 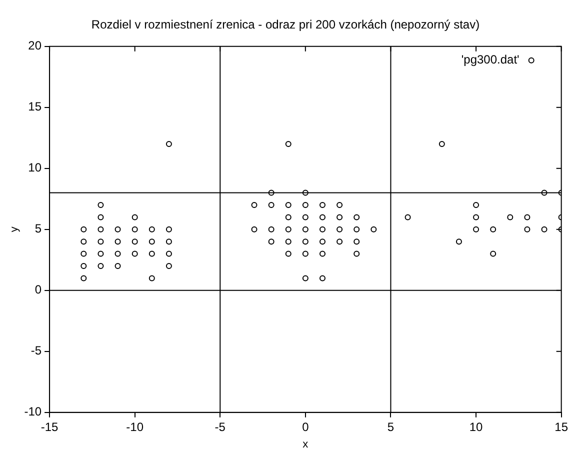 I want to click on x-tick-label: -10, so click(x=135, y=427).